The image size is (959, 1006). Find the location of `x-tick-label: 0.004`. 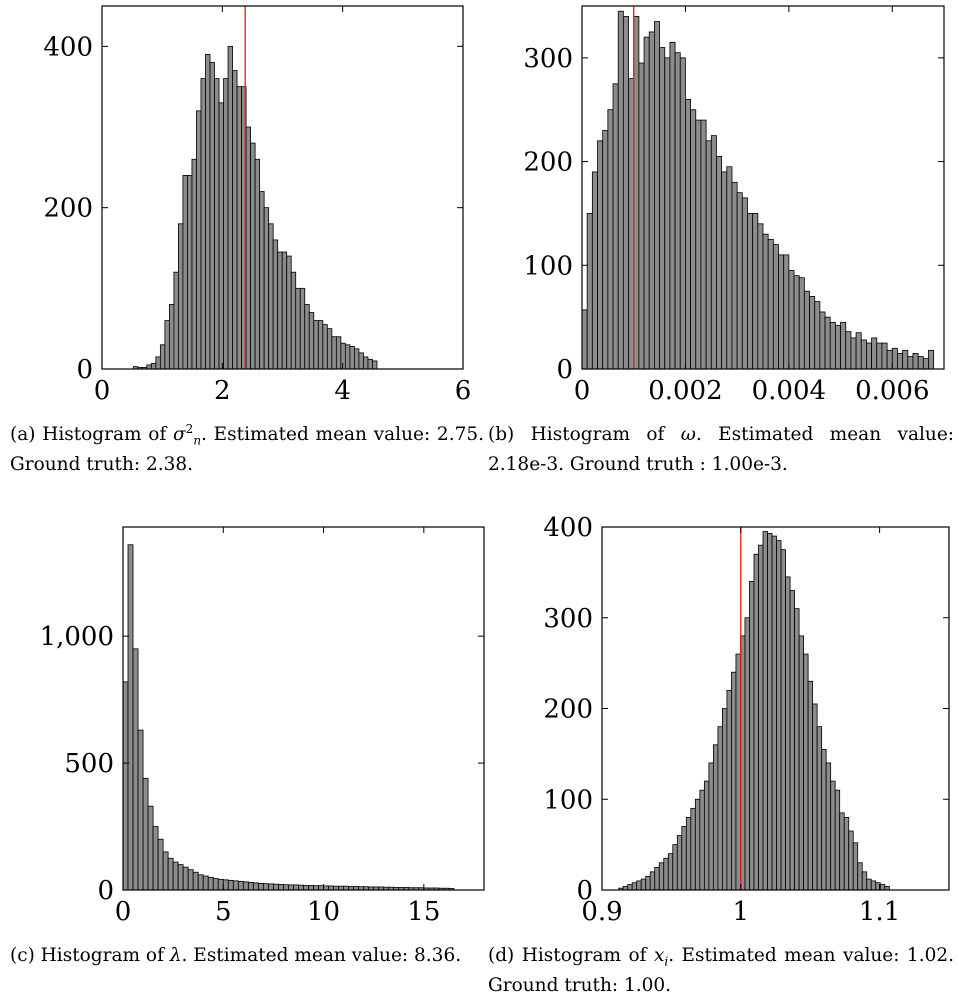

x-tick-label: 0.004 is located at coordinates (789, 391).